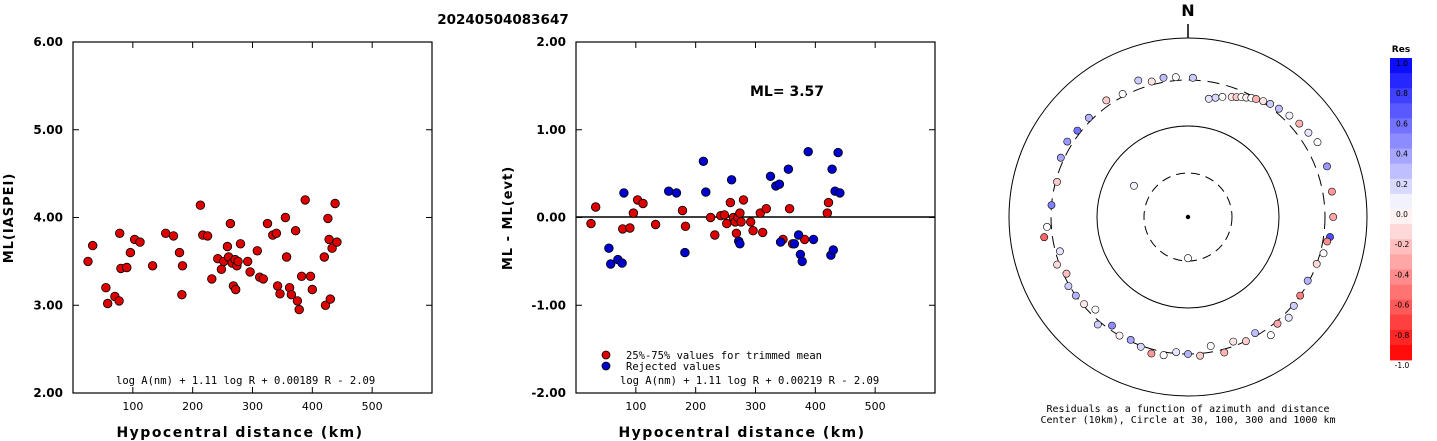 This screenshot has width=1437, height=441. I want to click on legend-marker-rejected, so click(606, 366).